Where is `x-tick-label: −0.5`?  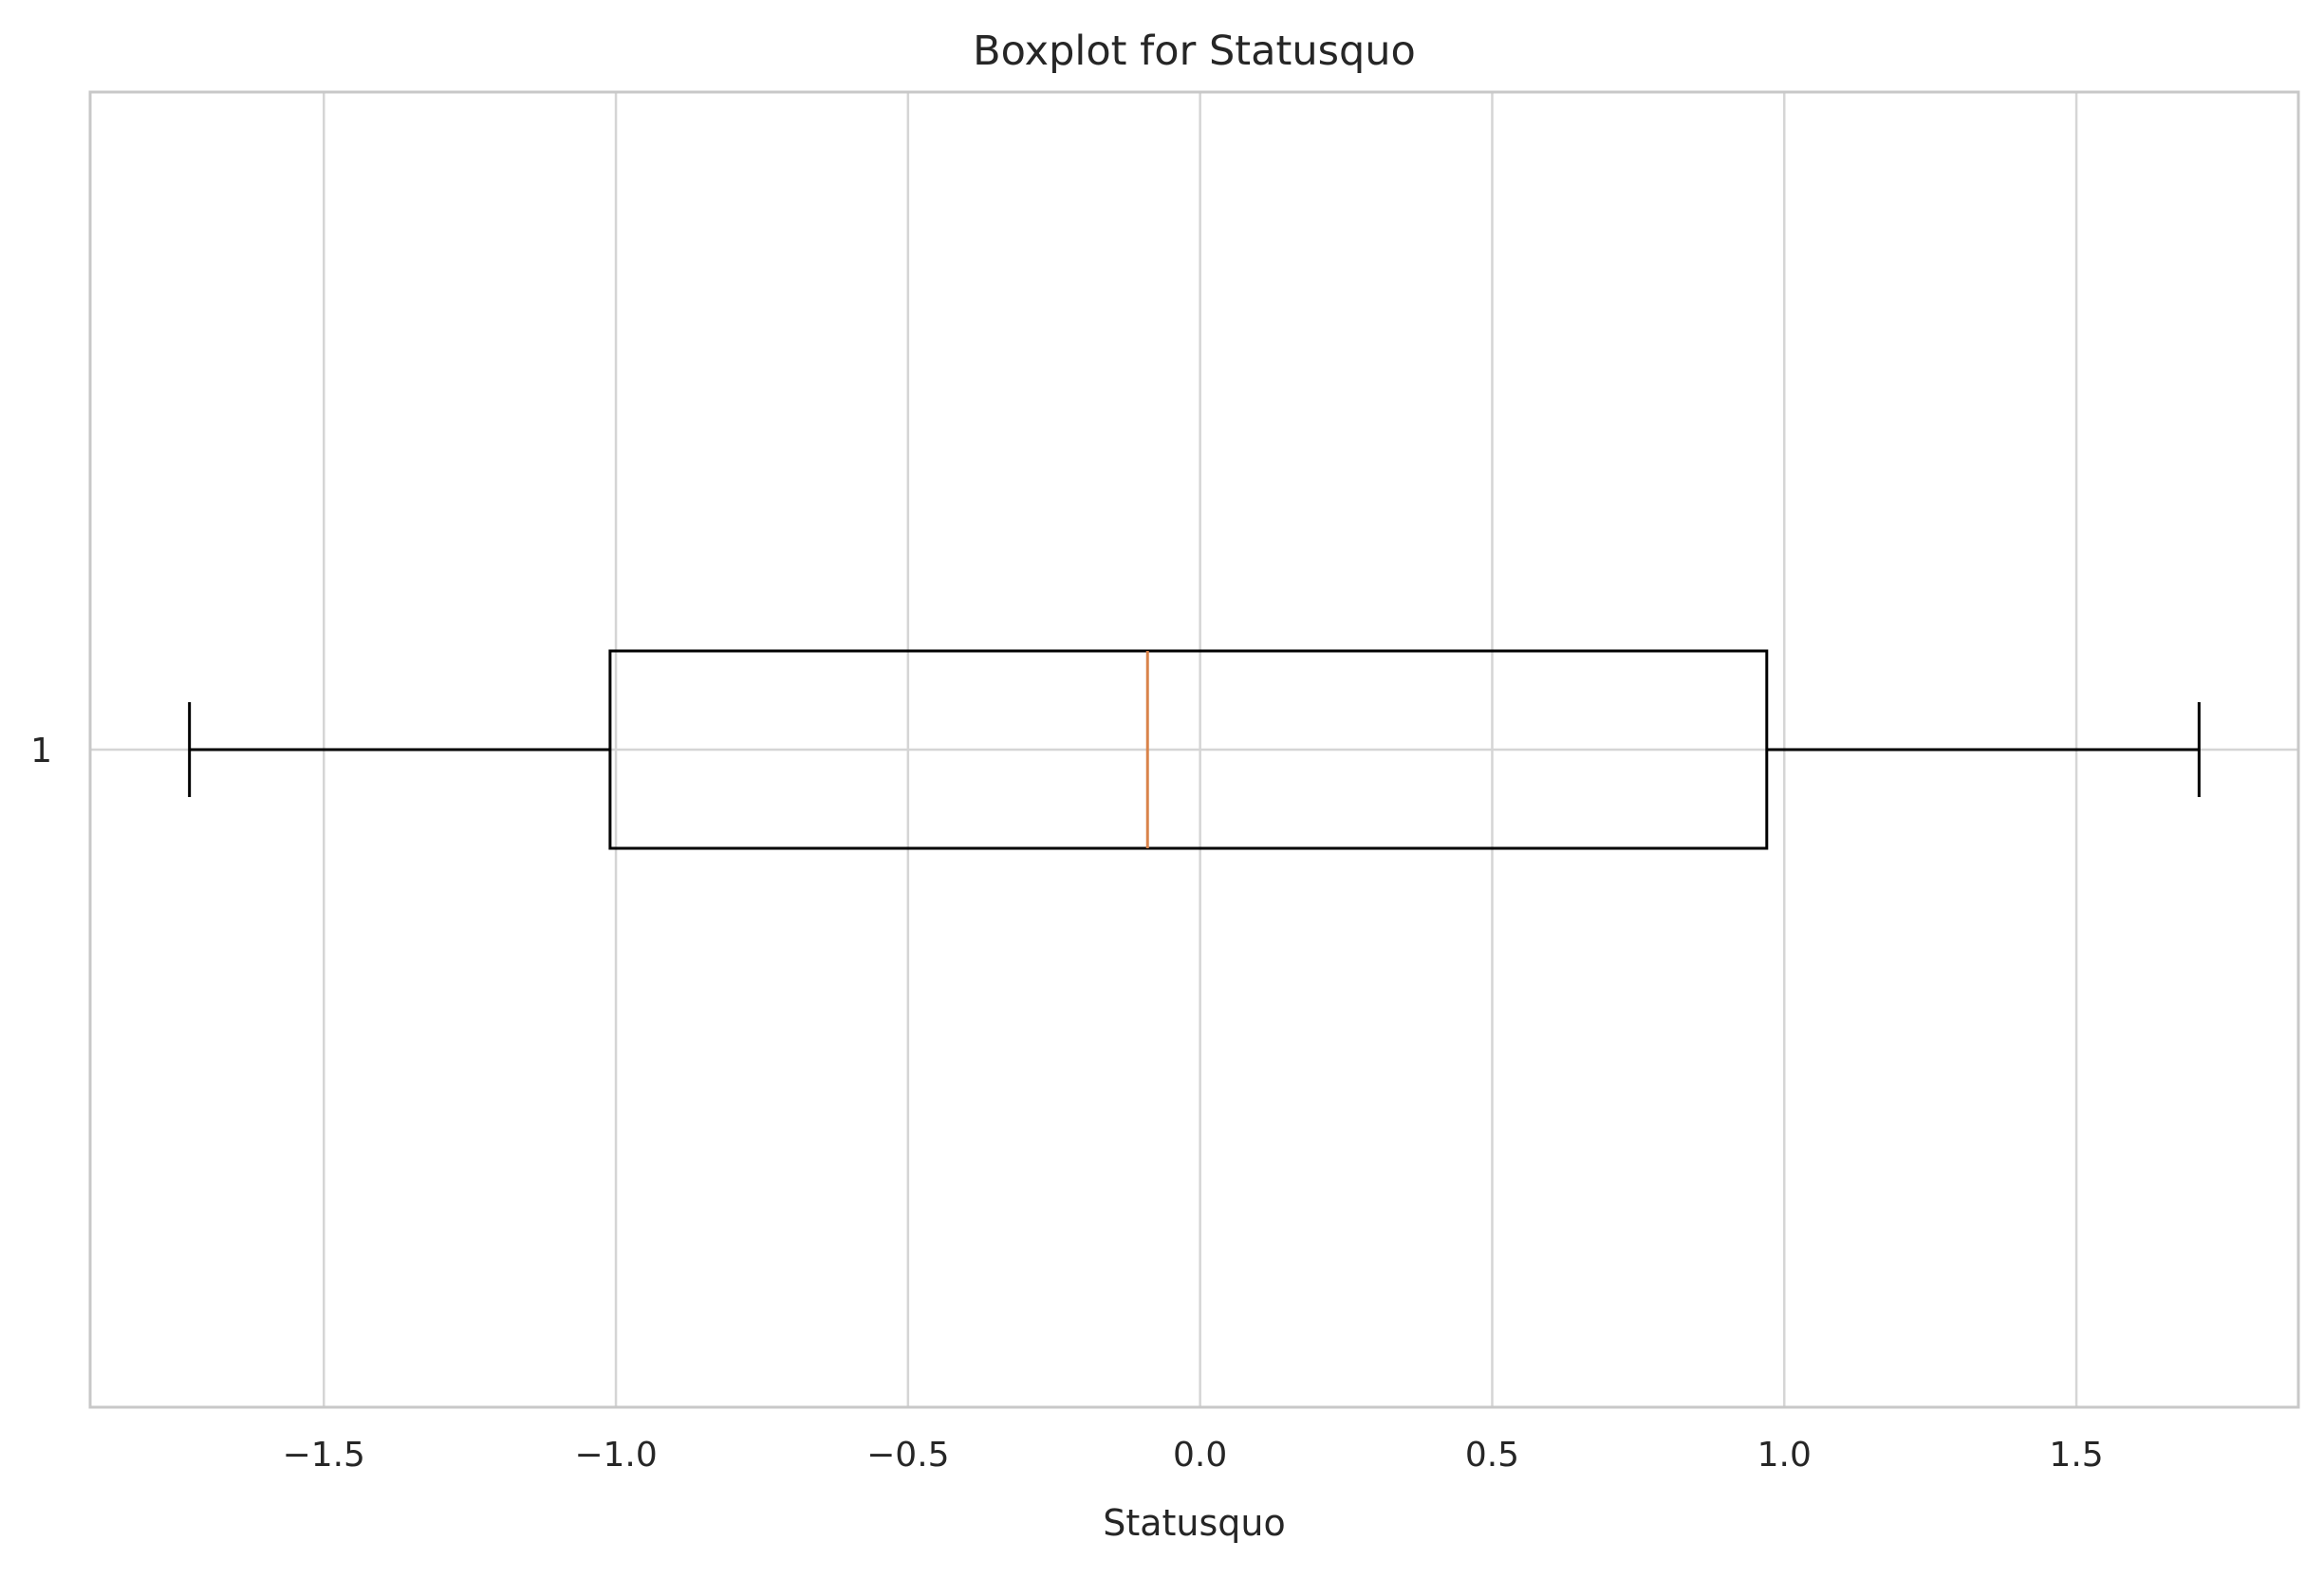
x-tick-label: −0.5 is located at coordinates (908, 1455).